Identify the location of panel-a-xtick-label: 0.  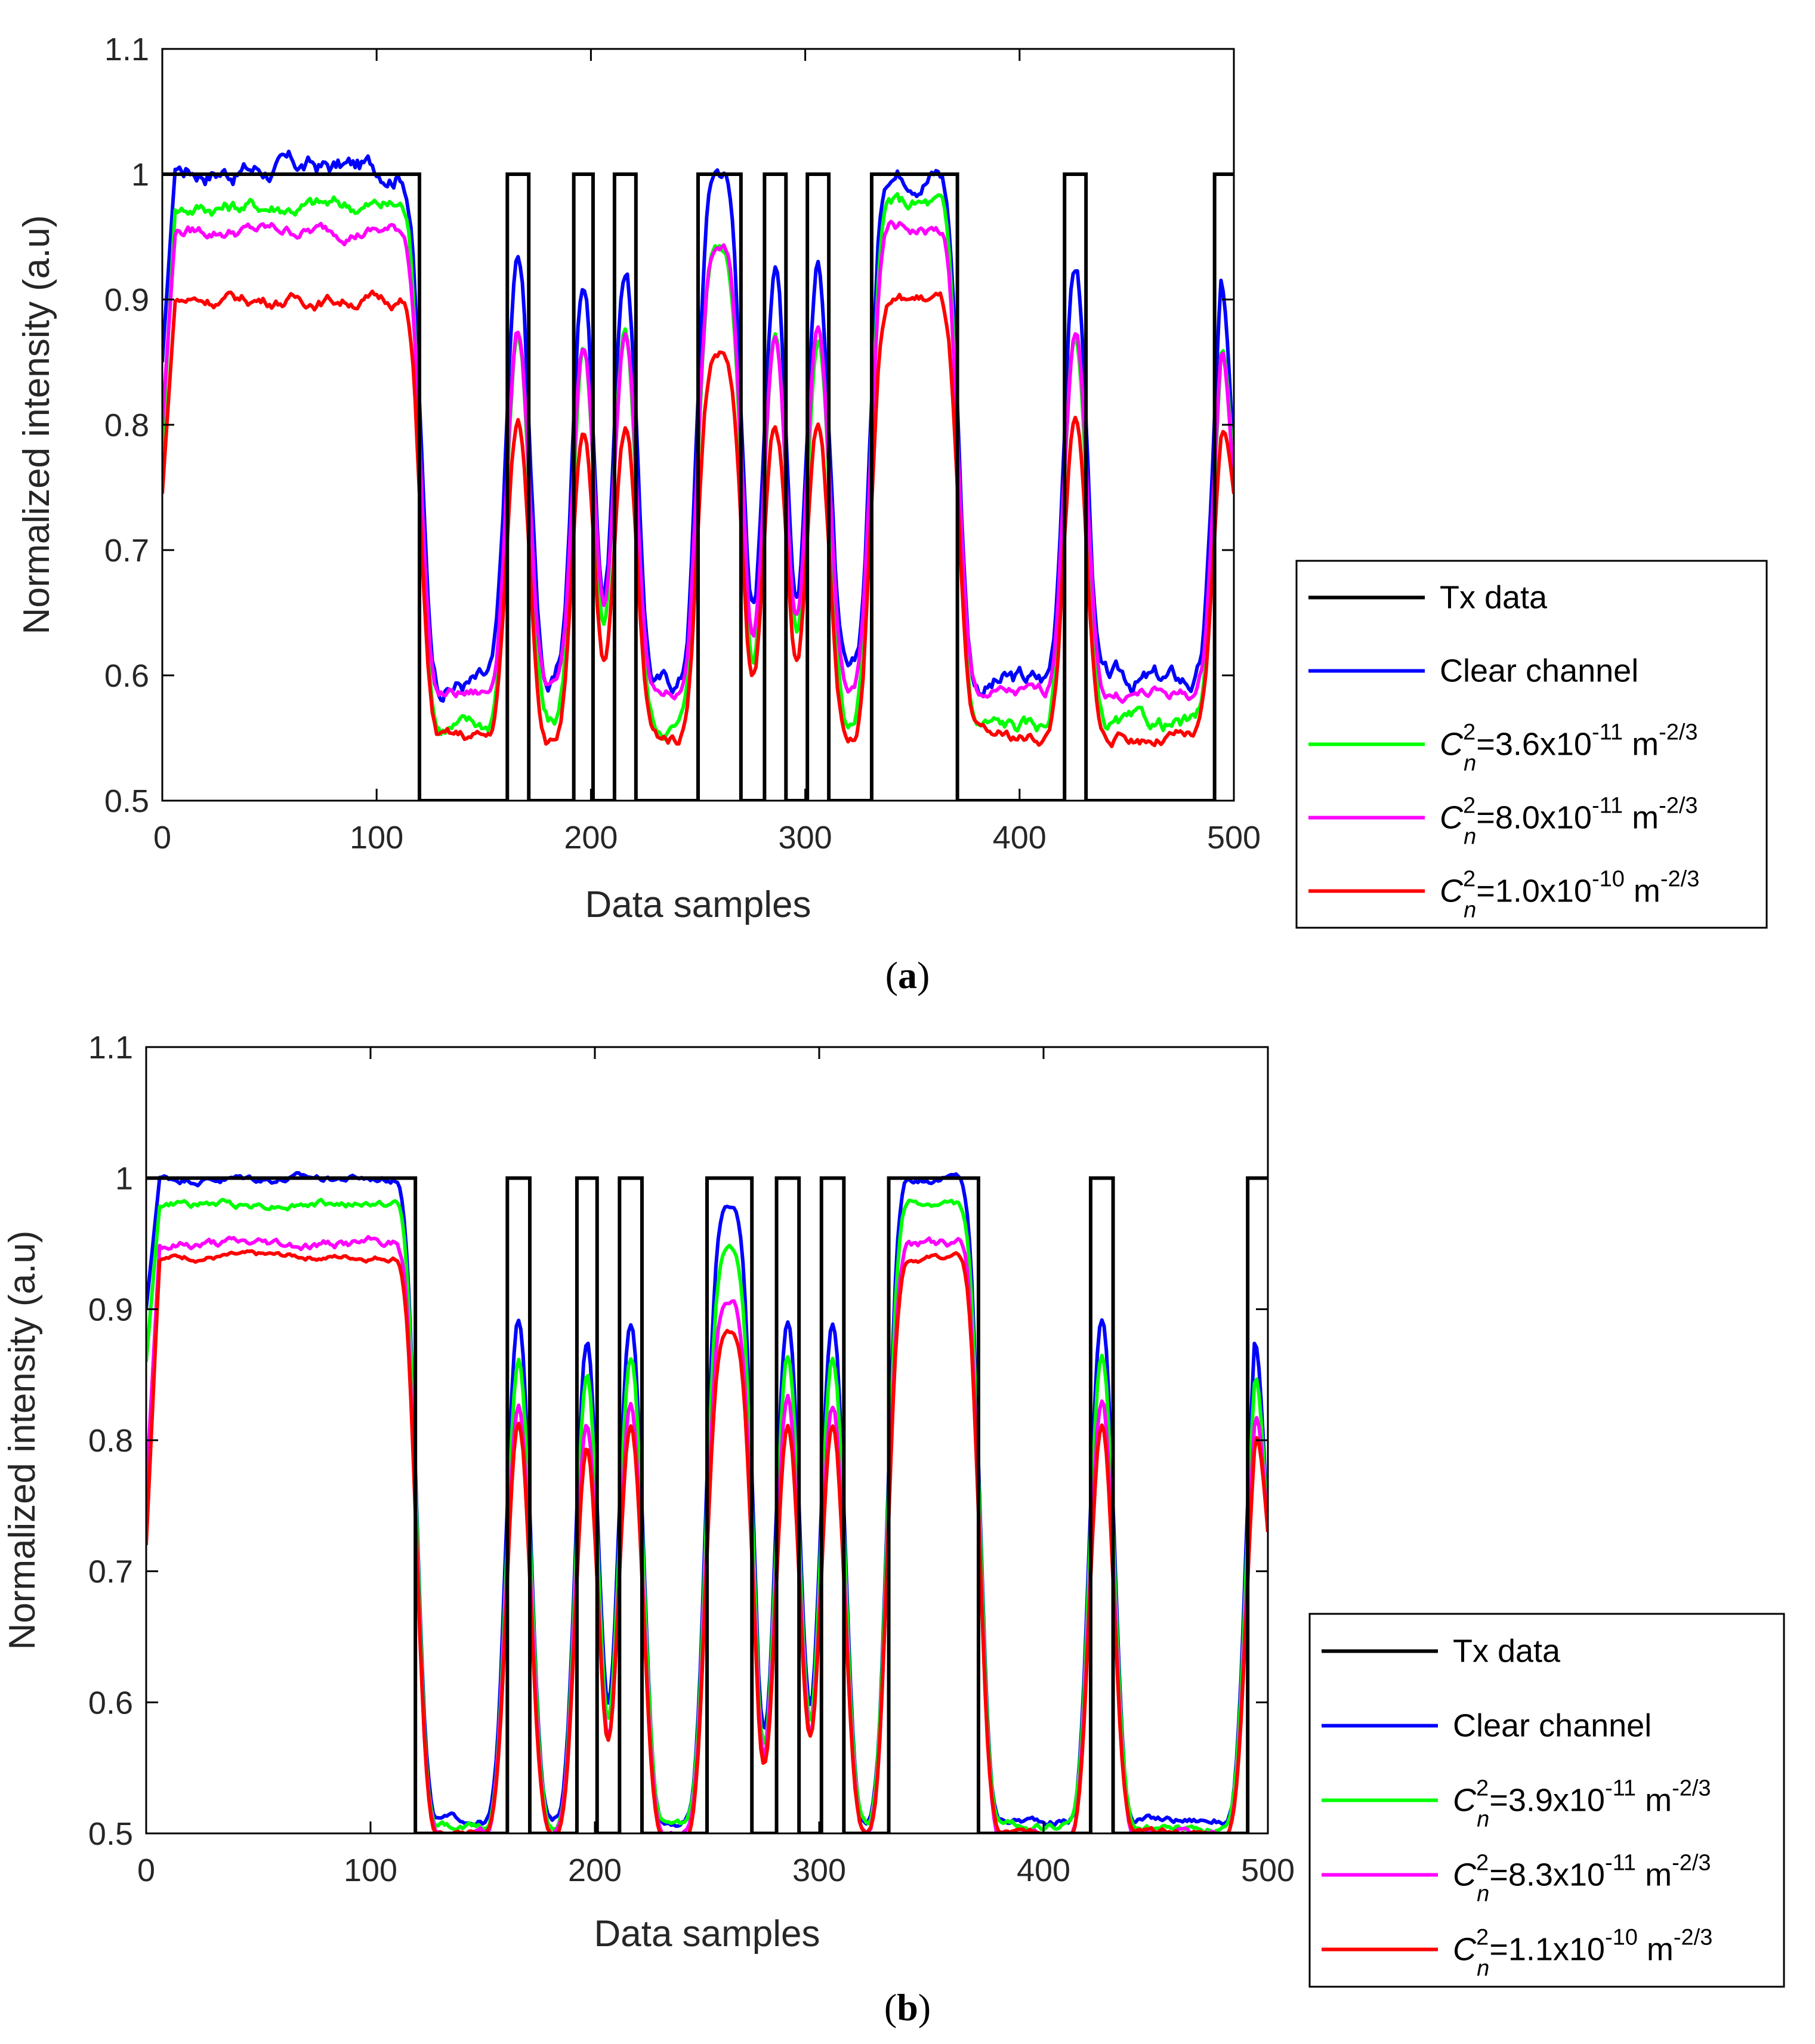
(162, 838).